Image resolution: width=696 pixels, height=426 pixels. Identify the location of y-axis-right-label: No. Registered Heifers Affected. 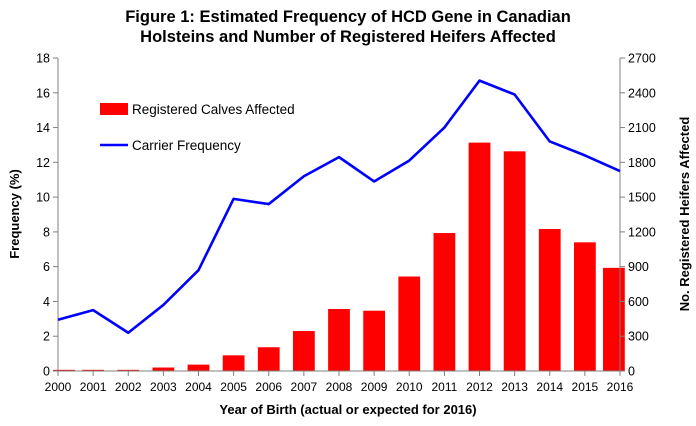
(684, 214).